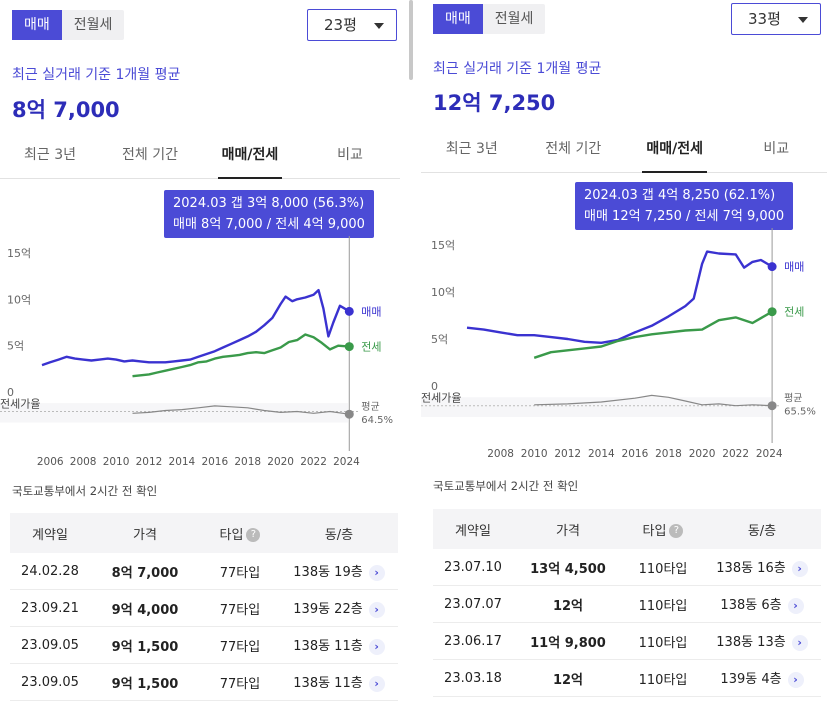 The height and width of the screenshot is (702, 827). I want to click on cell-type: 77타입, so click(240, 647).